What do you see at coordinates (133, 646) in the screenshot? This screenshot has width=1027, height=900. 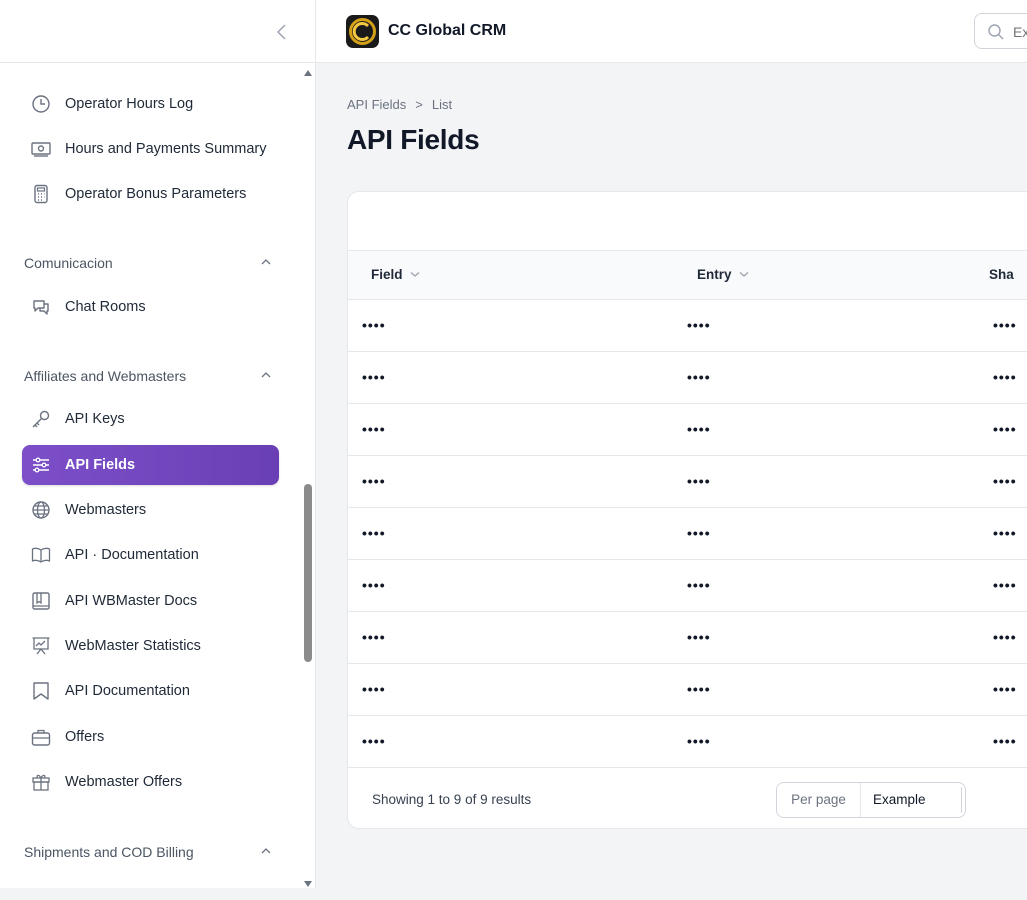 I see `sidebar-item-label: WebMaster Statistics` at bounding box center [133, 646].